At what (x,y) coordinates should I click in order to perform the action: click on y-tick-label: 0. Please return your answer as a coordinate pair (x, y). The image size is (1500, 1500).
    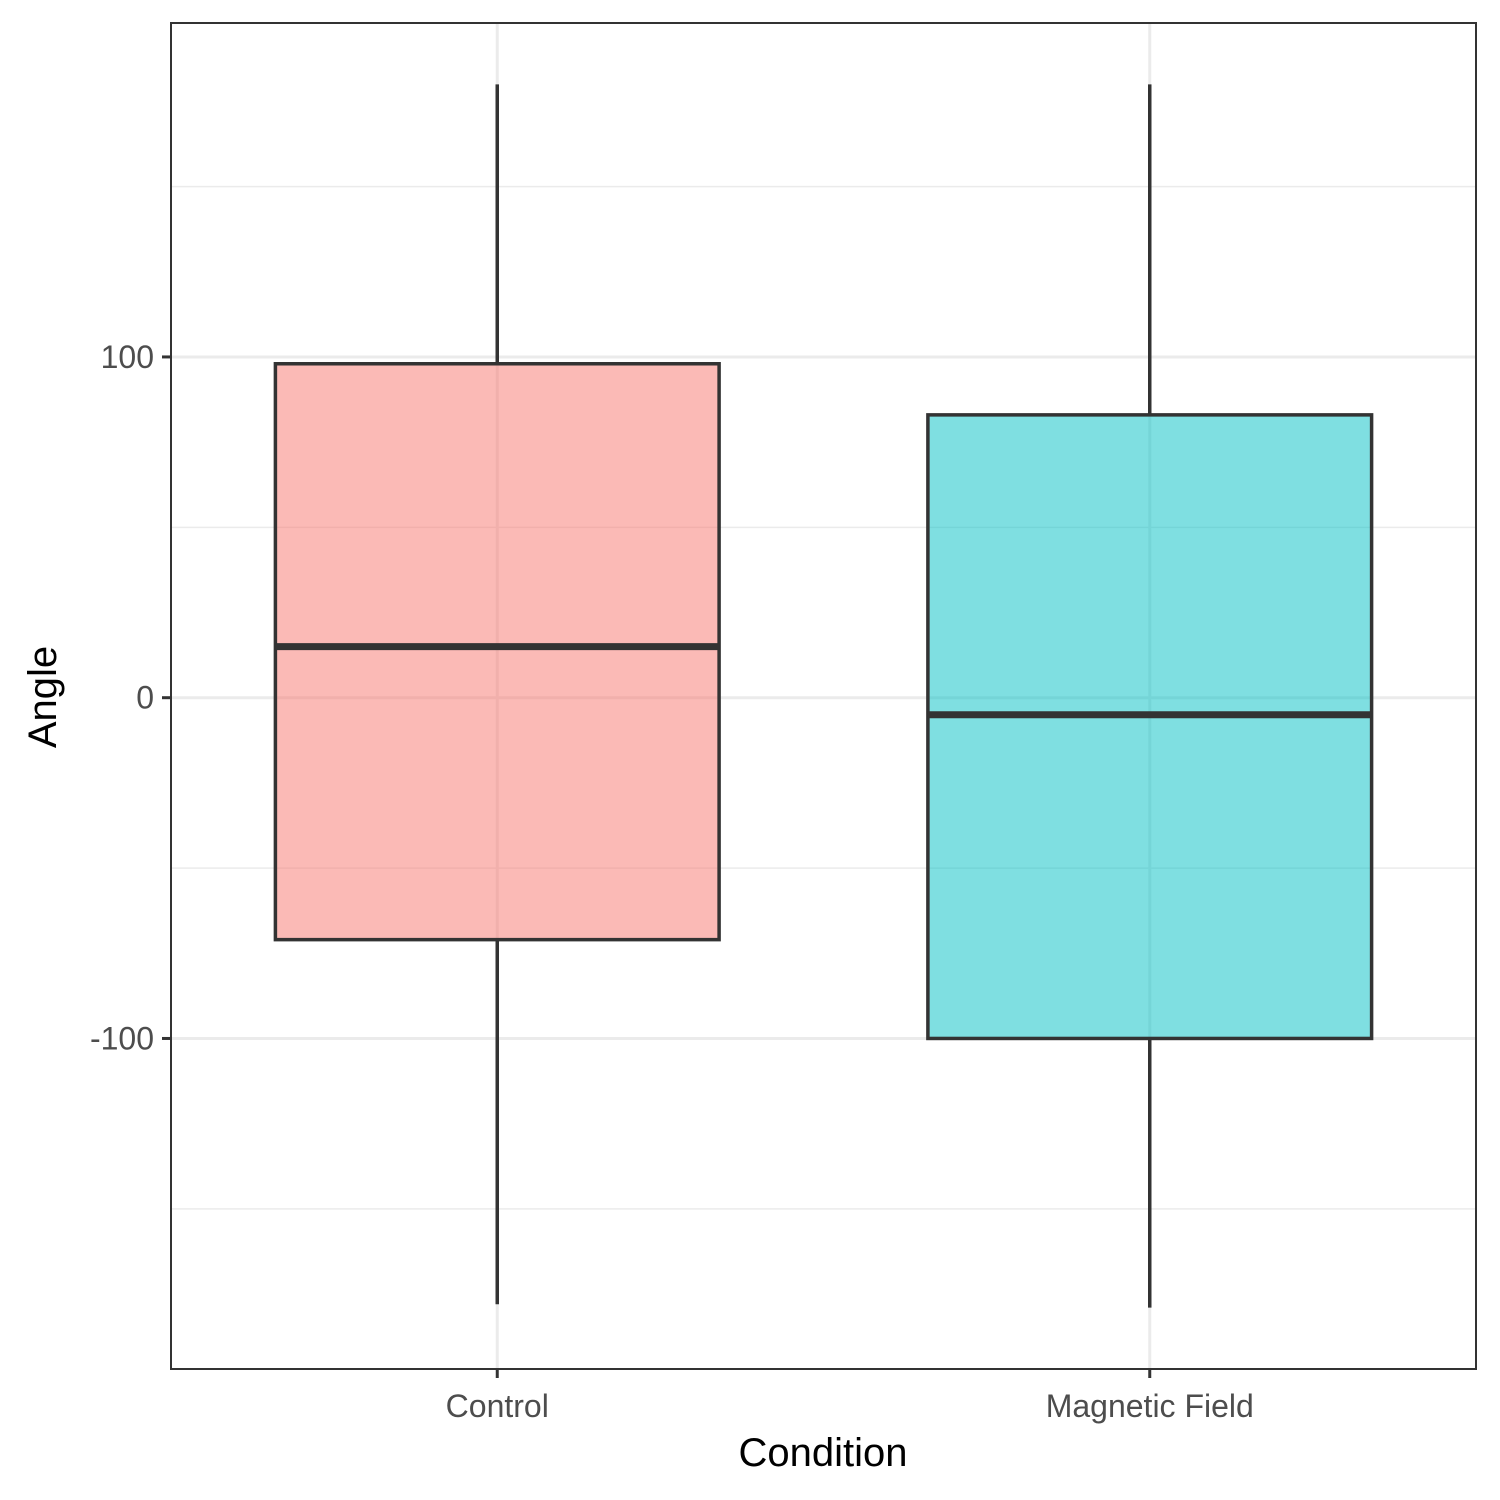
    Looking at the image, I should click on (145, 698).